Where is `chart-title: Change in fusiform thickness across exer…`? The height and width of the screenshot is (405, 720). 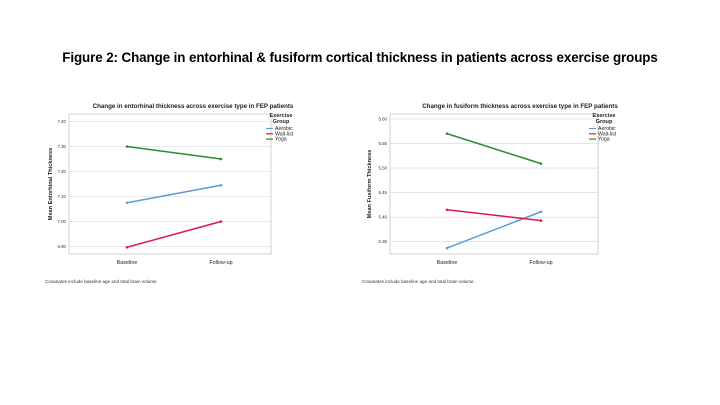
chart-title: Change in fusiform thickness across exer… is located at coordinates (520, 106).